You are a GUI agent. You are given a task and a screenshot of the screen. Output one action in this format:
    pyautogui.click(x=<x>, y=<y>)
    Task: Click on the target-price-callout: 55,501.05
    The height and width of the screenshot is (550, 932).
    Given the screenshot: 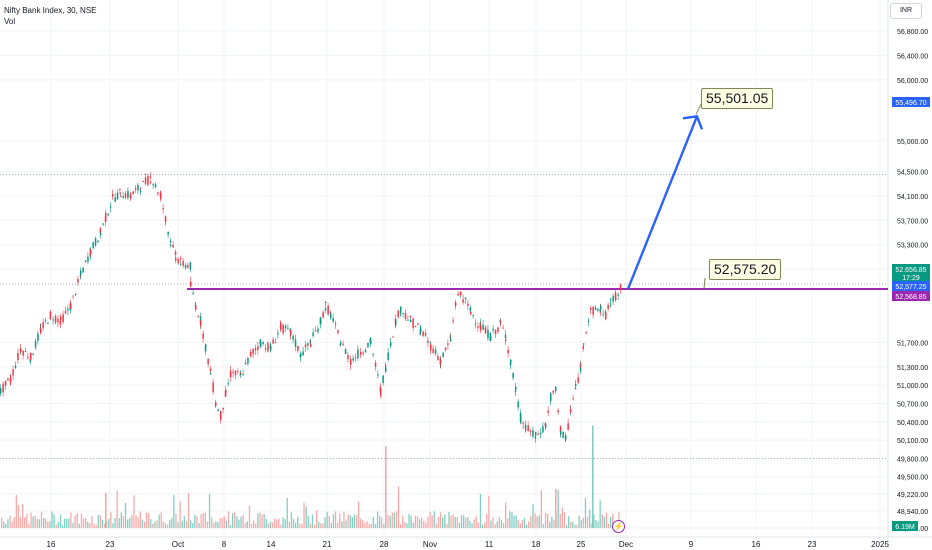 What is the action you would take?
    pyautogui.click(x=737, y=99)
    